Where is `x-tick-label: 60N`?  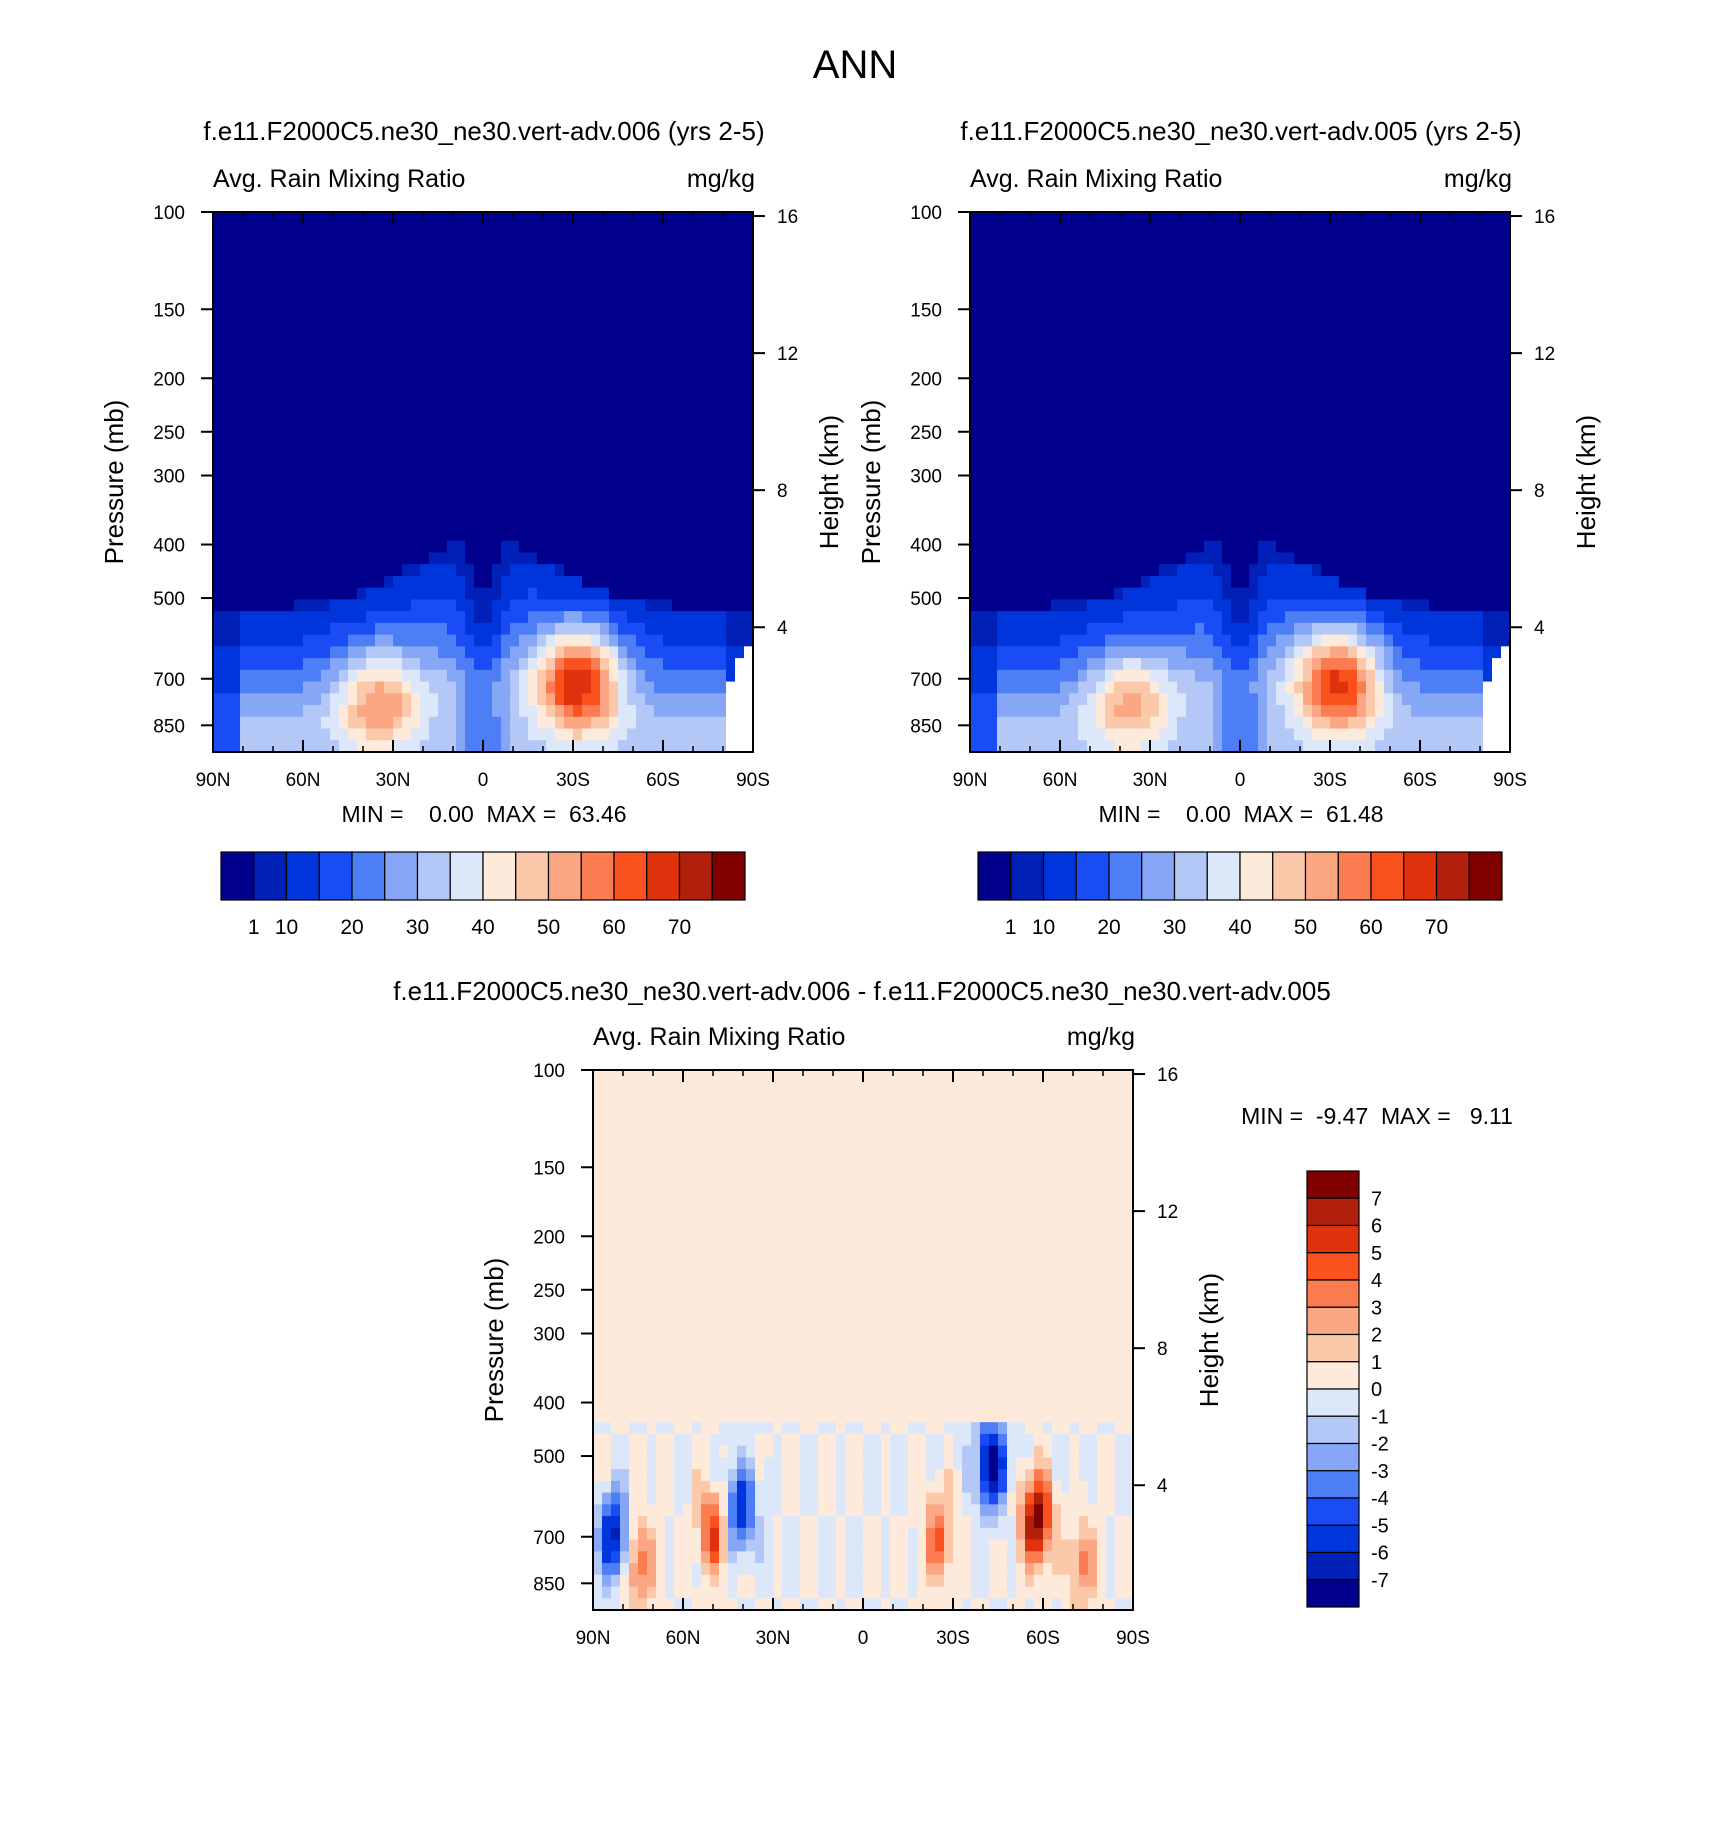
x-tick-label: 60N is located at coordinates (303, 780).